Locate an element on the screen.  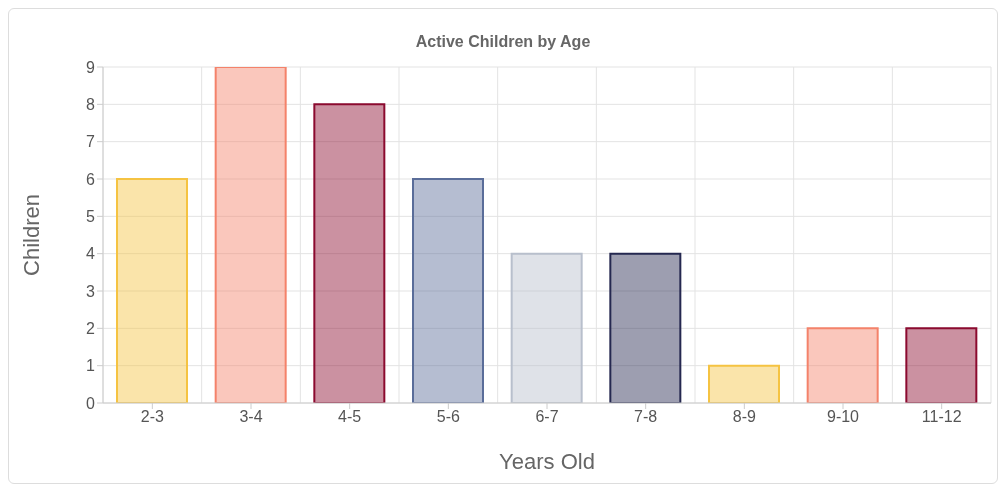
y-tick-label: 2 is located at coordinates (91, 329).